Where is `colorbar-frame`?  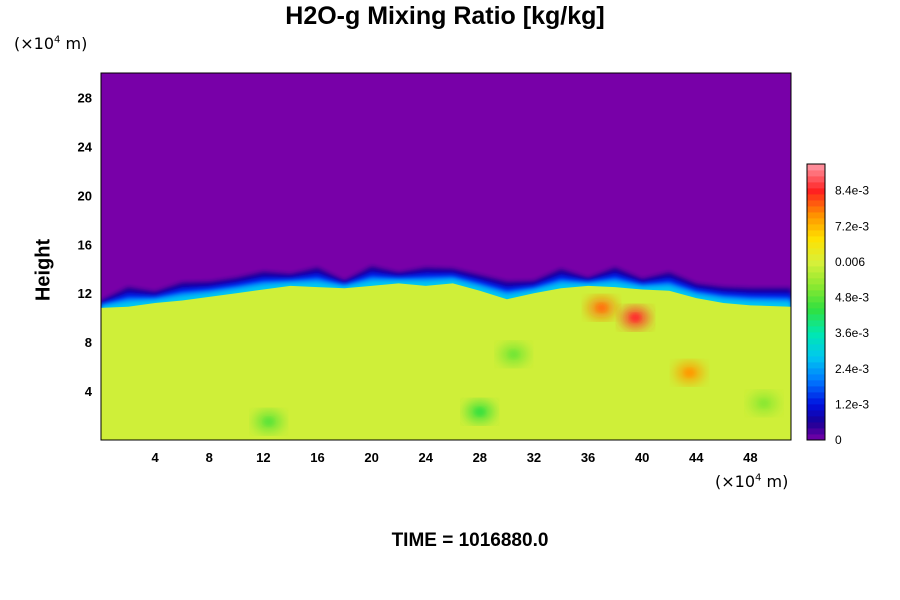 colorbar-frame is located at coordinates (816, 302).